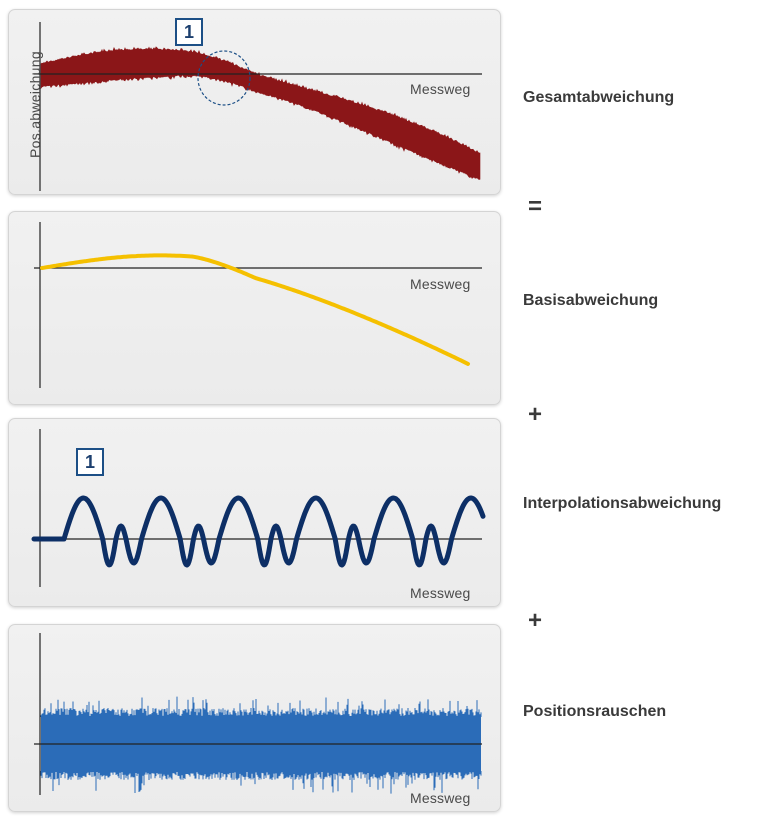 The image size is (765, 816). Describe the element at coordinates (224, 78) in the screenshot. I see `highlight-circle` at that location.